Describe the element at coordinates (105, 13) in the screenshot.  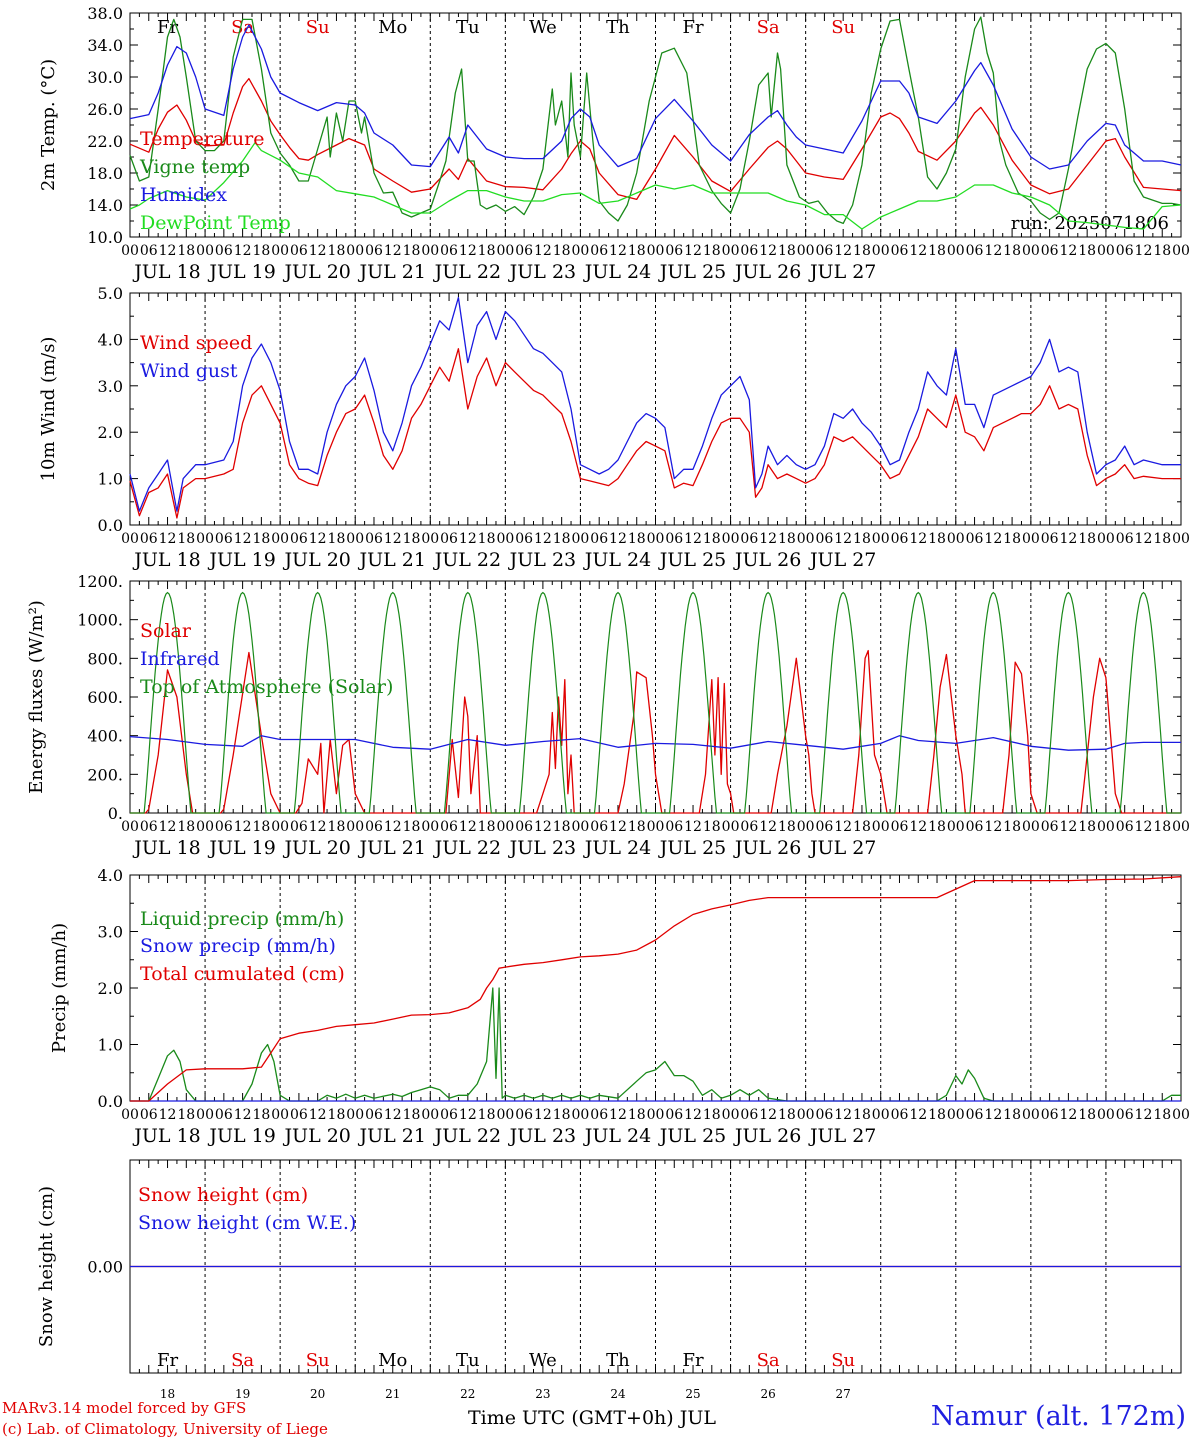
I see `y-tick-label: 38.0` at that location.